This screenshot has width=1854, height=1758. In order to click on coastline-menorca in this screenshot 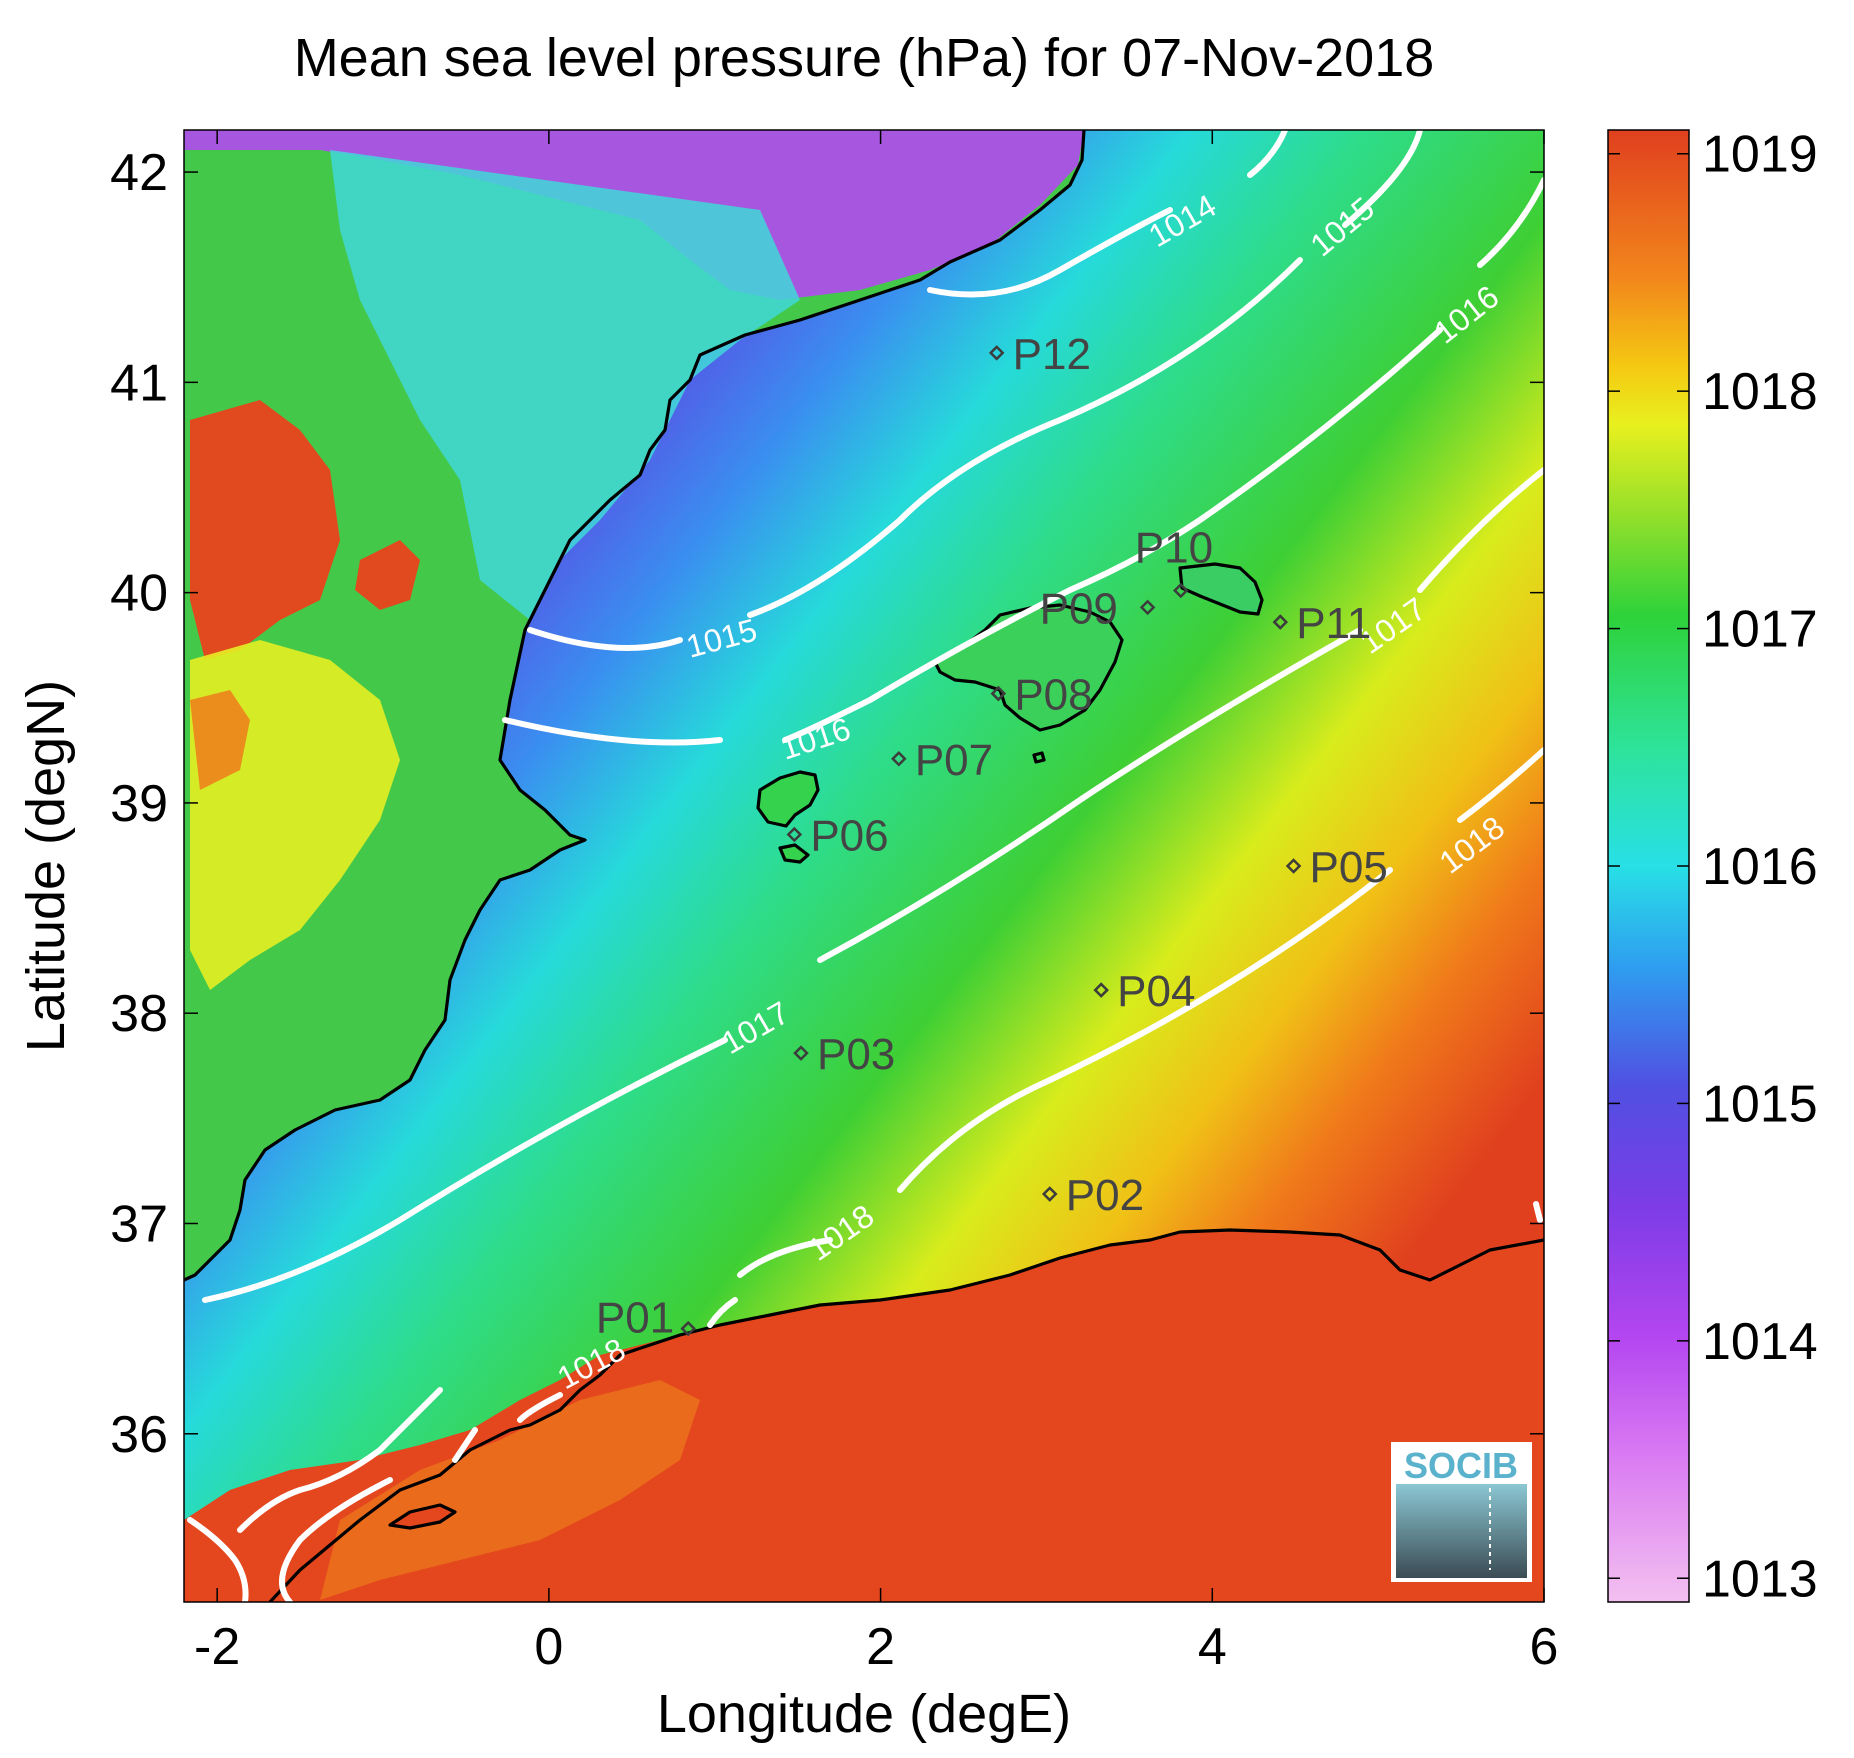, I will do `click(1221, 589)`.